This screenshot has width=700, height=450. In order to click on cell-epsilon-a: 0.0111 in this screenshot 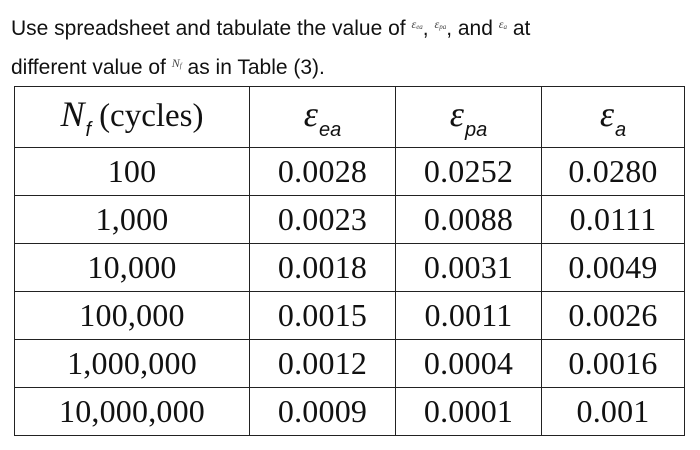, I will do `click(613, 219)`.